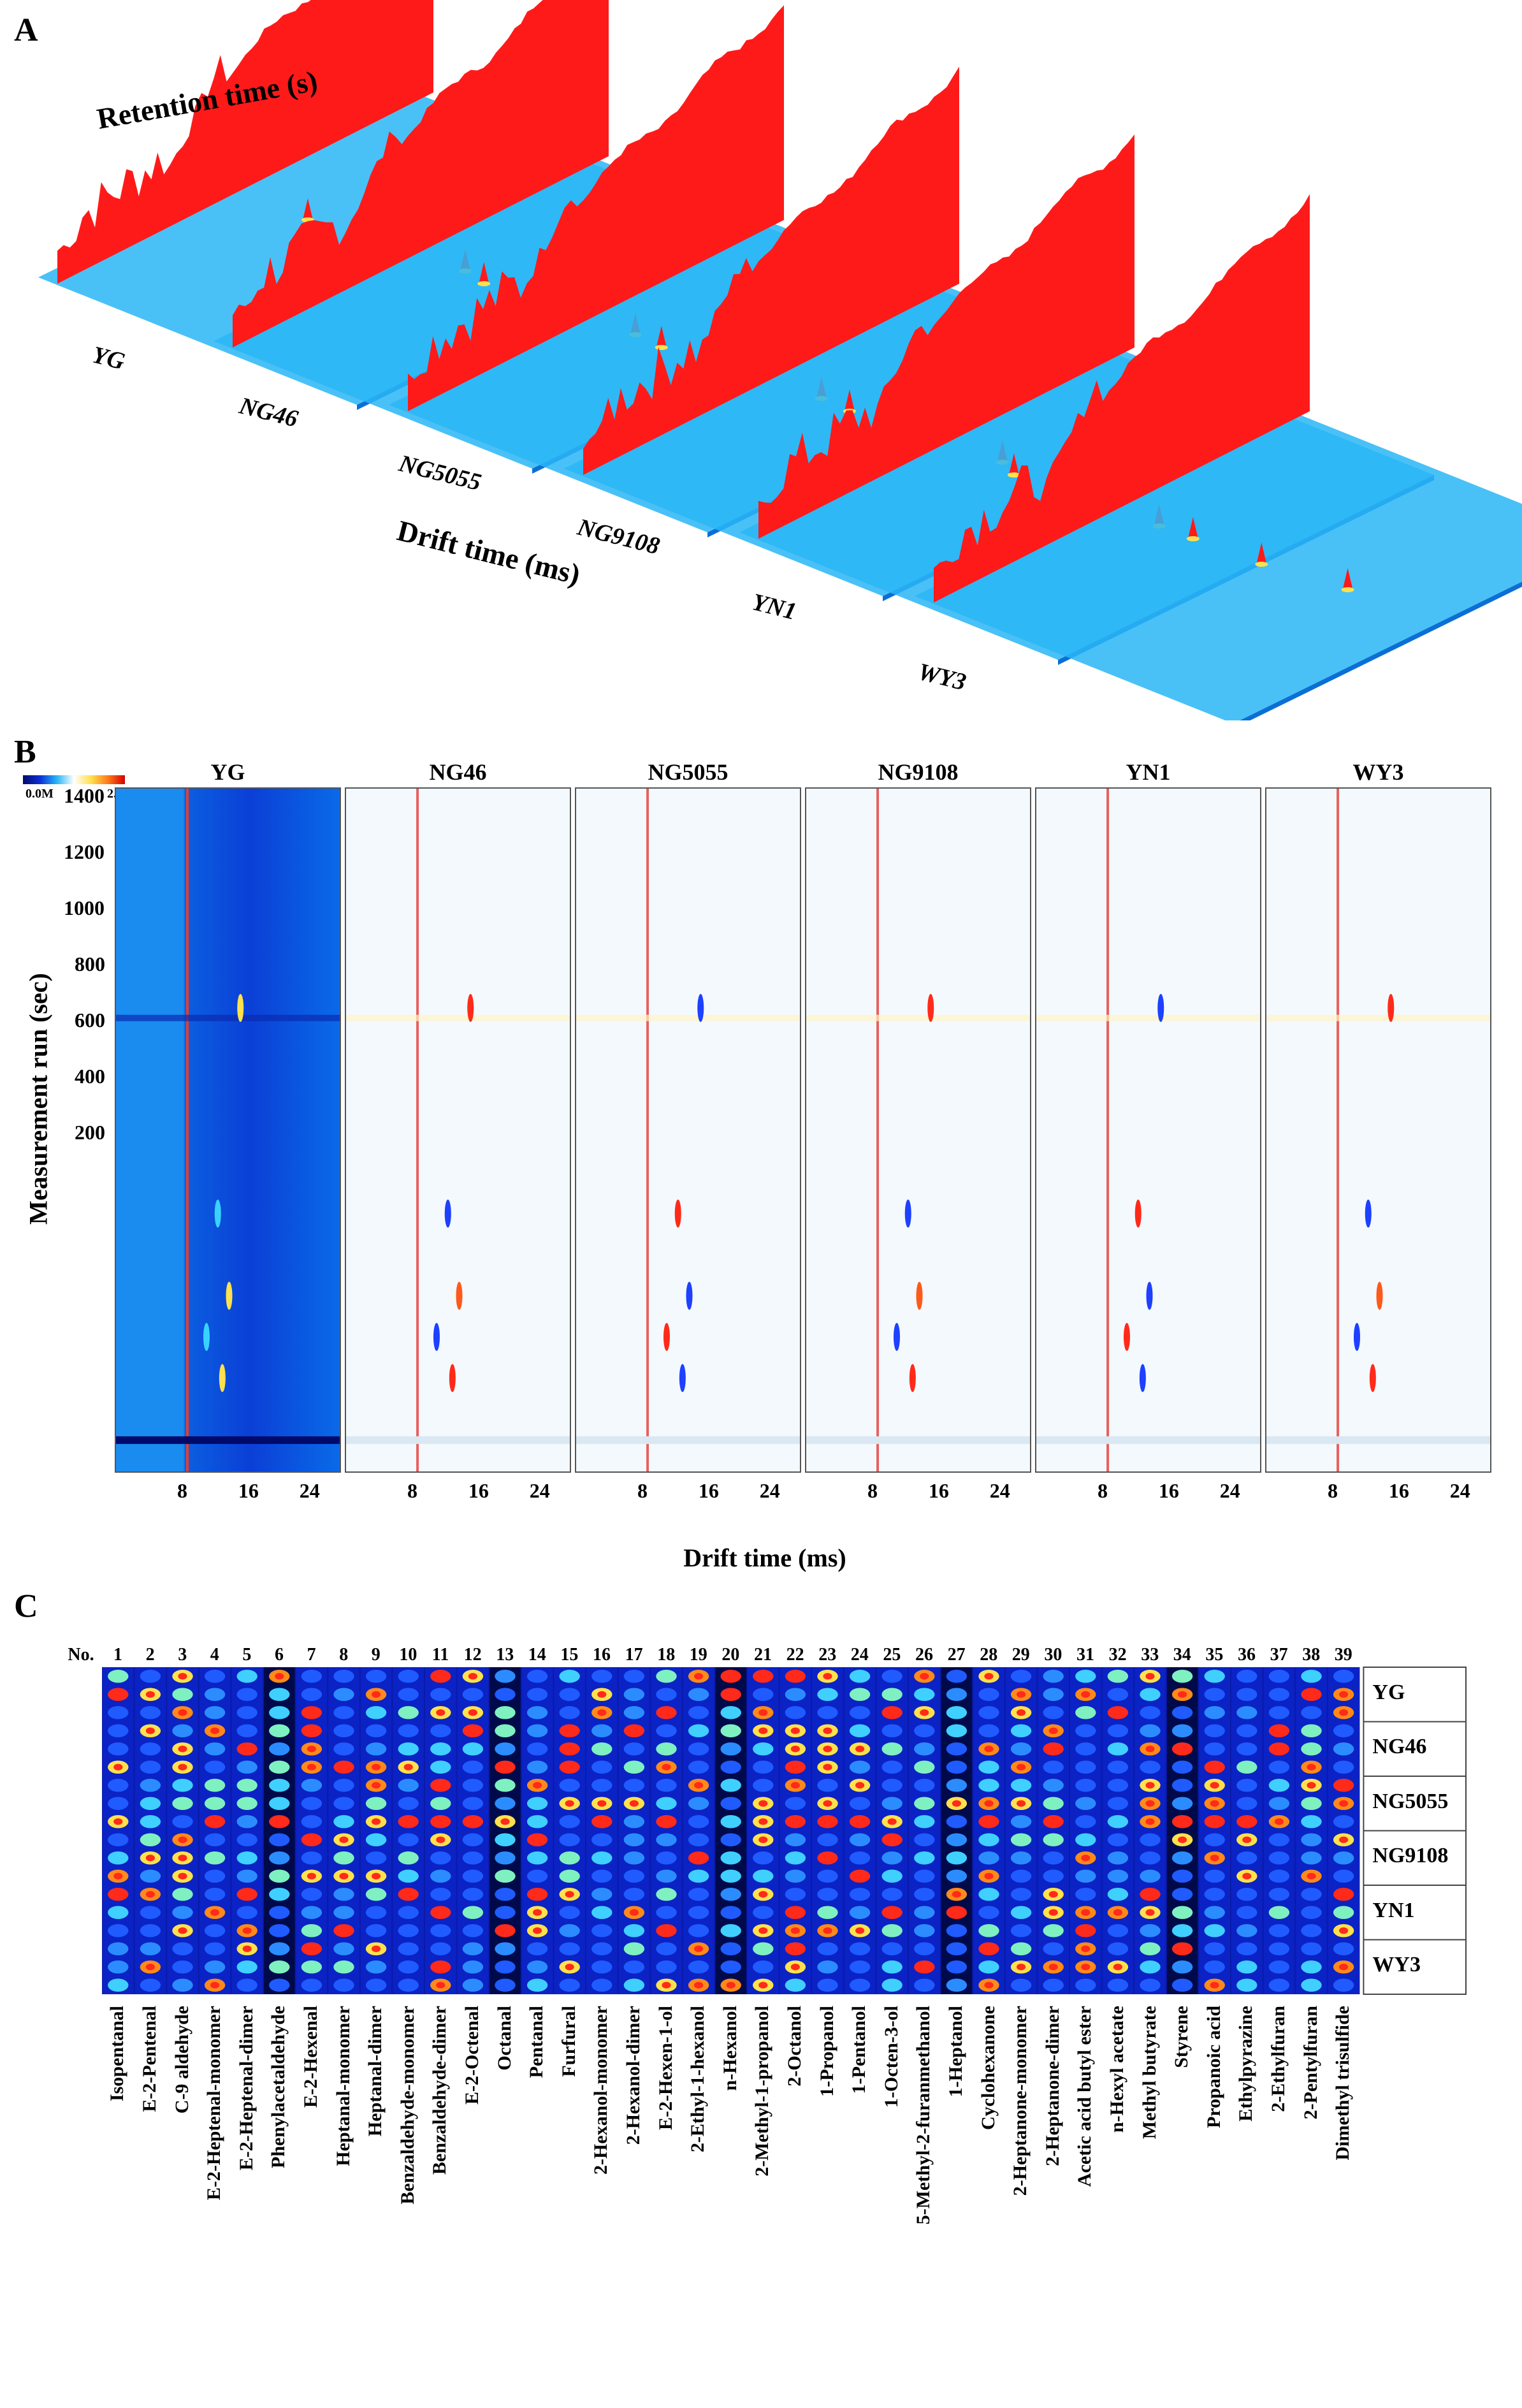 Image resolution: width=1522 pixels, height=2408 pixels. Describe the element at coordinates (569, 1655) in the screenshot. I see `column-number: 15` at that location.